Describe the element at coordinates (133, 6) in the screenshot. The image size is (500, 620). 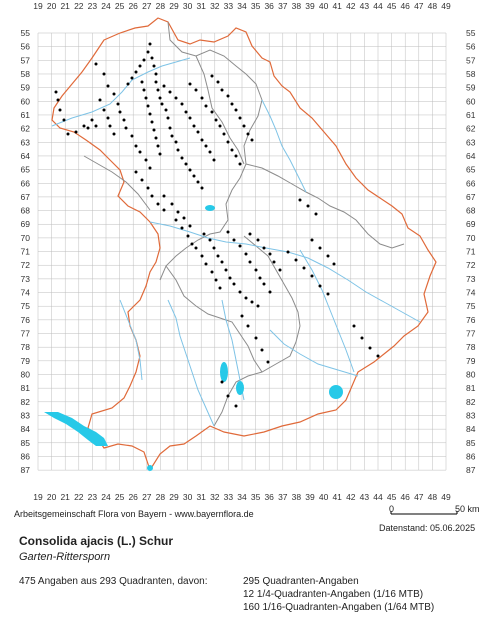
I see `x-axis-label-top: 26` at that location.